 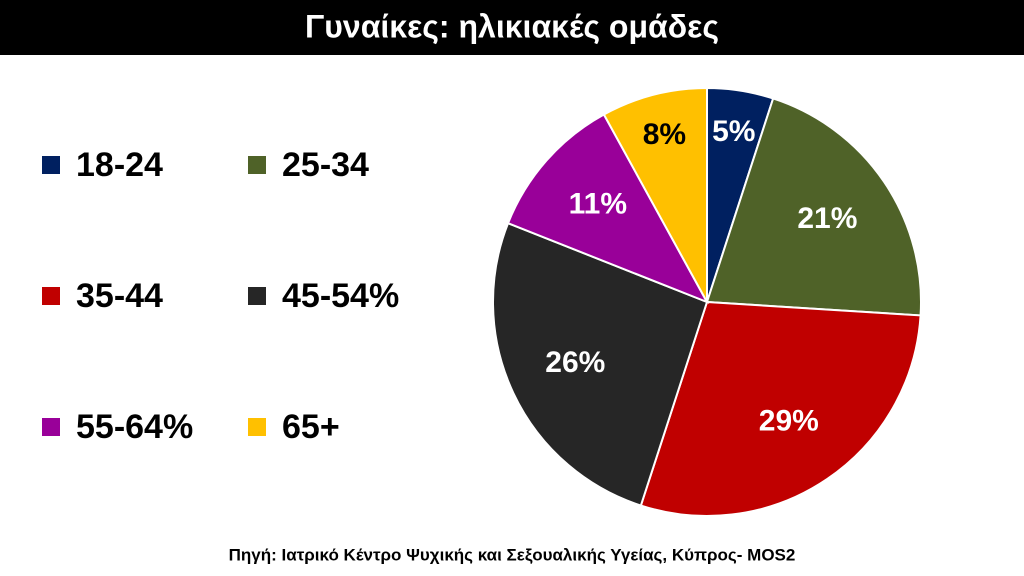 What do you see at coordinates (119, 296) in the screenshot?
I see `legend-label: 35-44` at bounding box center [119, 296].